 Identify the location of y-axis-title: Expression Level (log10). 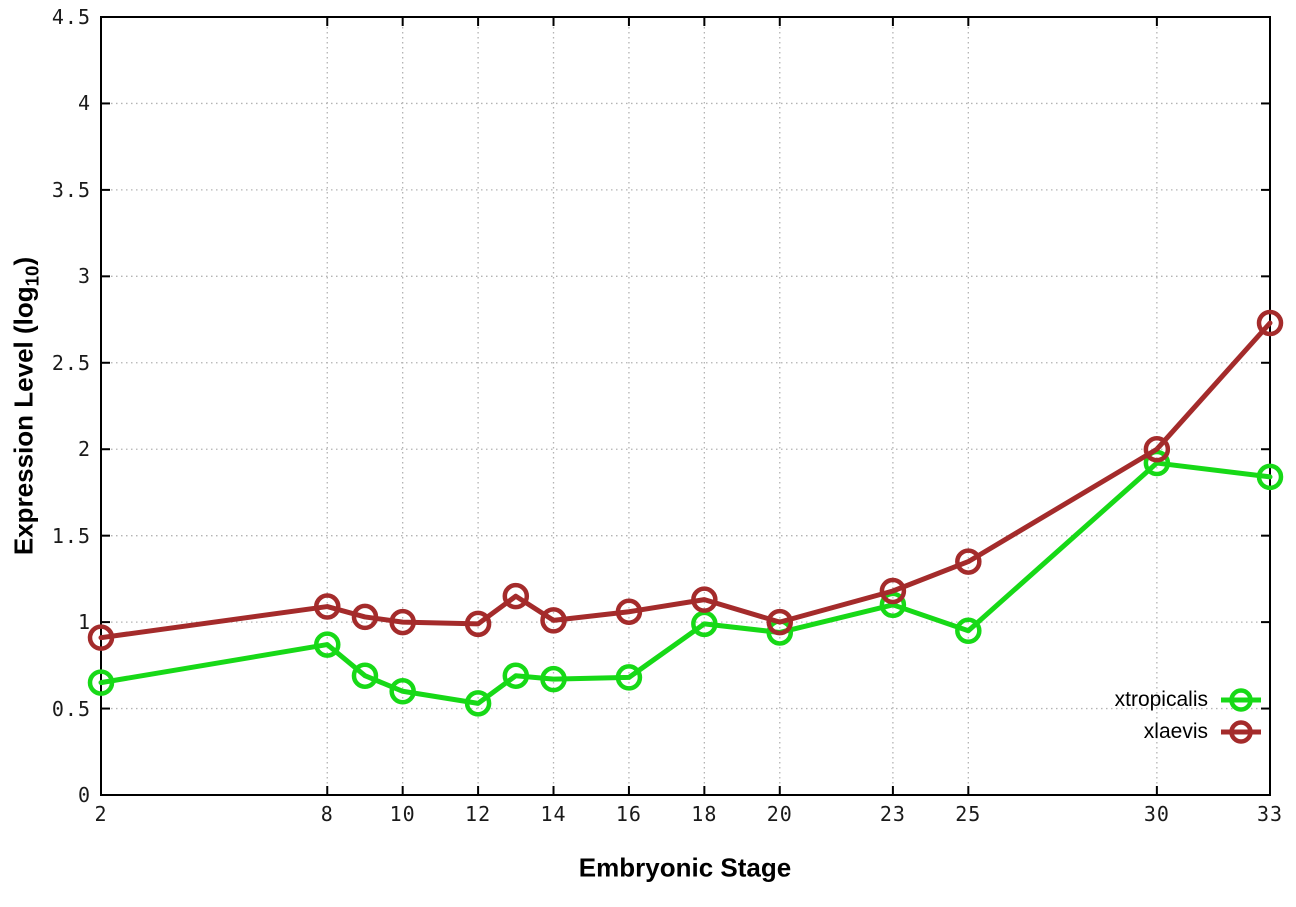
(25, 406).